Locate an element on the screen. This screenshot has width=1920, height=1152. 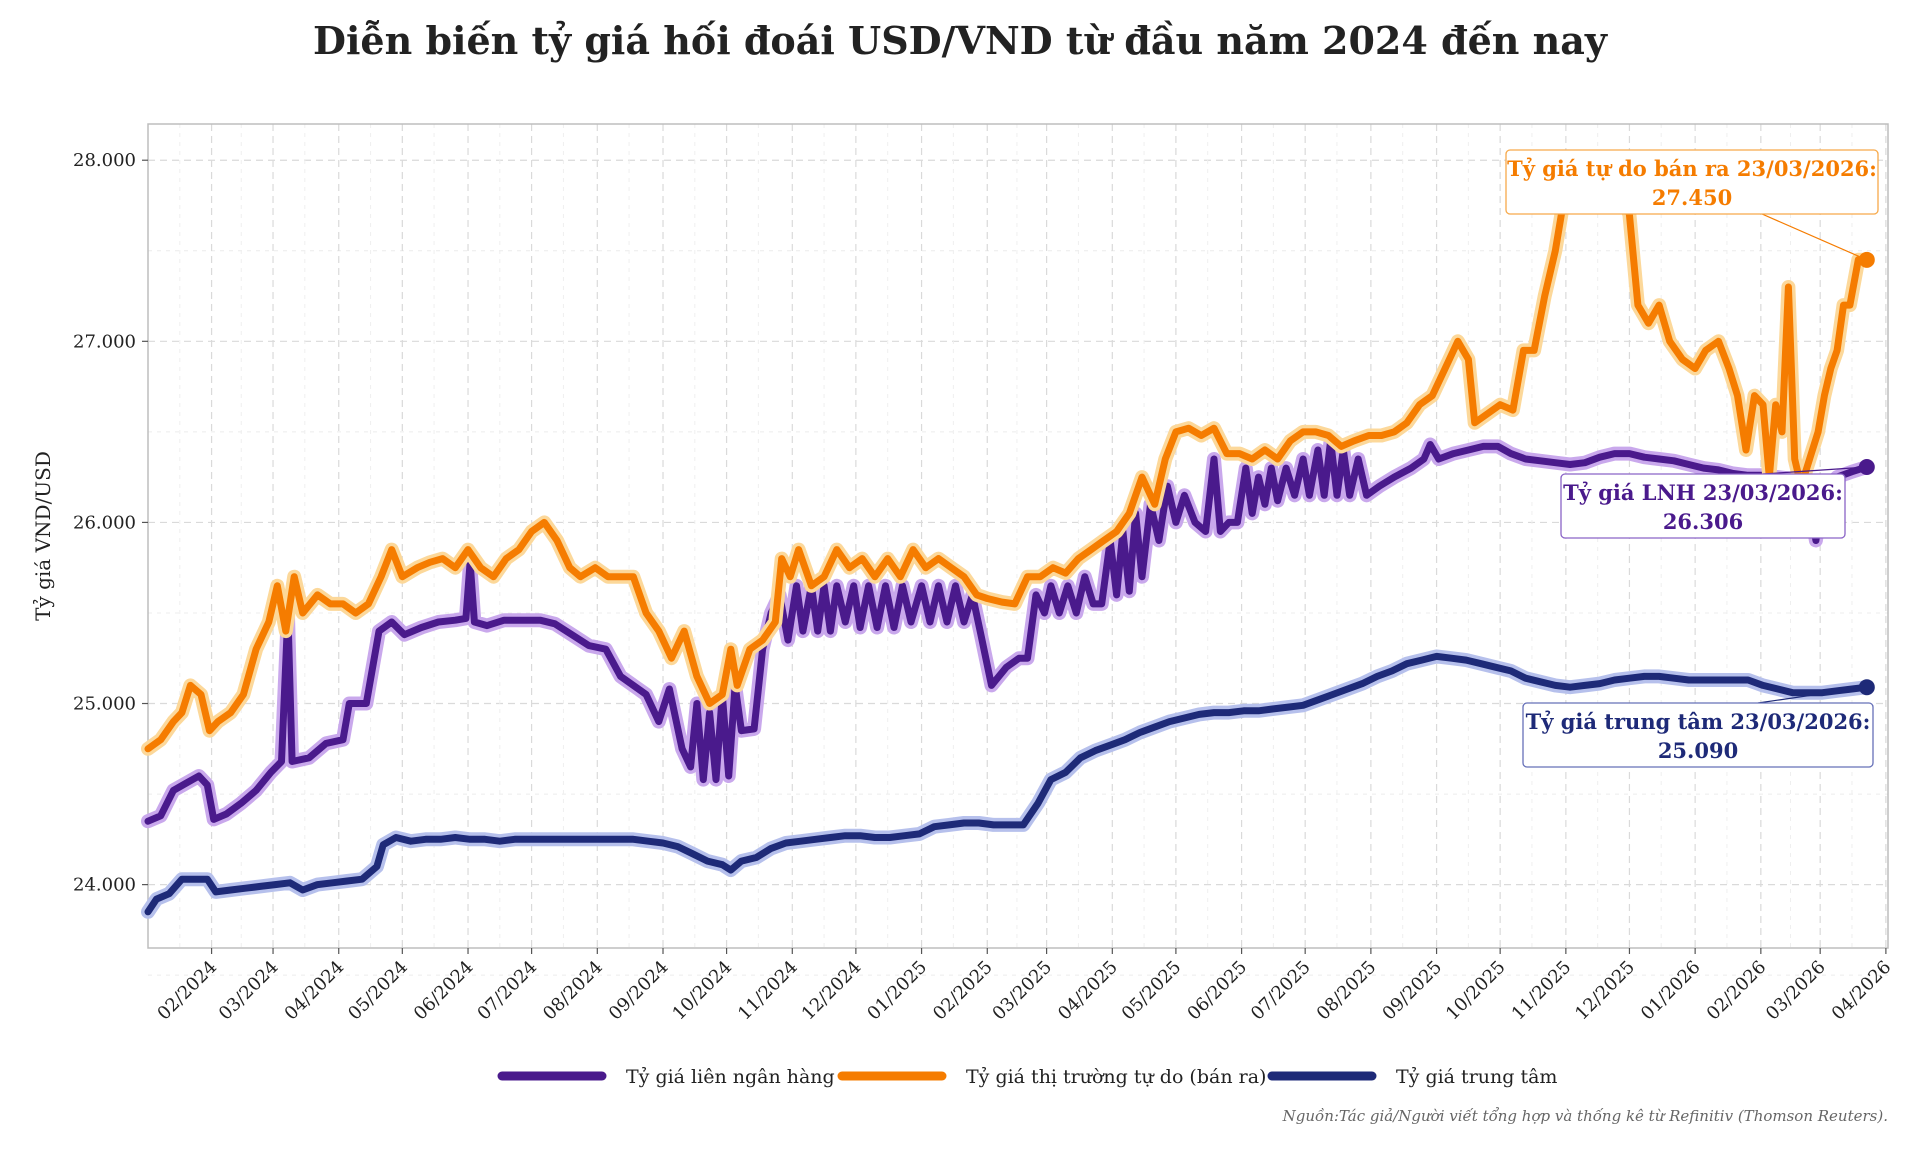
annotation-value: 27.450 is located at coordinates (1692, 197).